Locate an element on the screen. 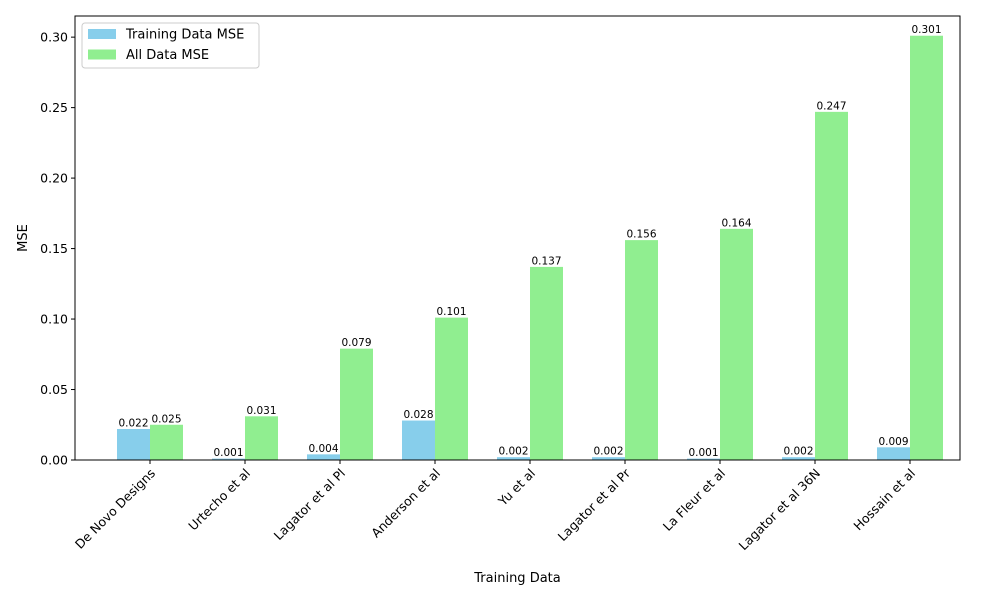 This screenshot has width=1000, height=600. data-label-all-5: 0.156 is located at coordinates (641, 235).